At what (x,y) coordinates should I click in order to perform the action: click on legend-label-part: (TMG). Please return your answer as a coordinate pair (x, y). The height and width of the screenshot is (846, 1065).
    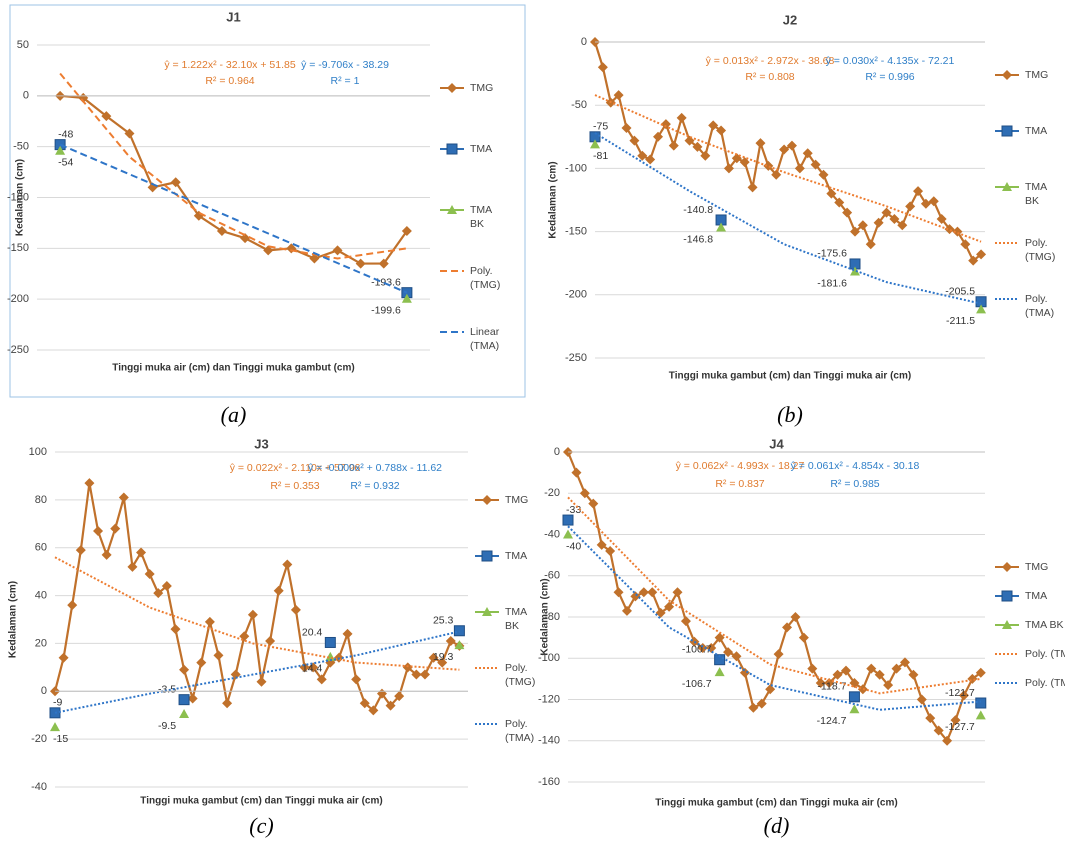
    Looking at the image, I should click on (520, 682).